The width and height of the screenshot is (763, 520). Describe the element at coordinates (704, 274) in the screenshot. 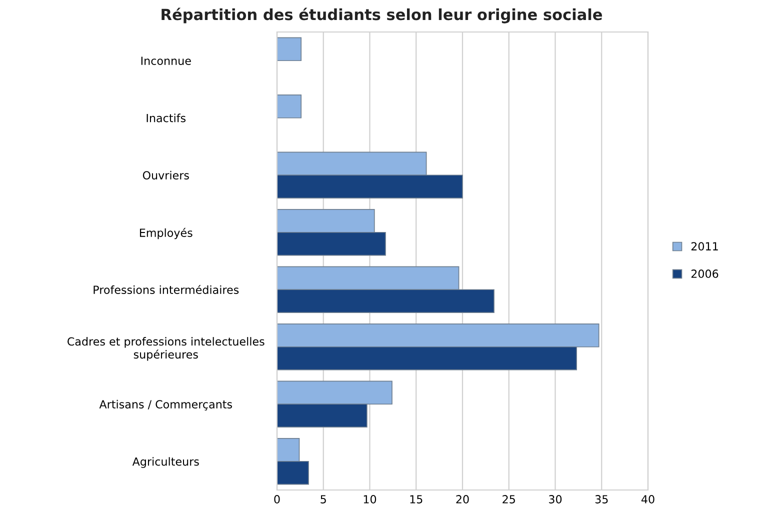

I see `legend-label: 2006` at that location.